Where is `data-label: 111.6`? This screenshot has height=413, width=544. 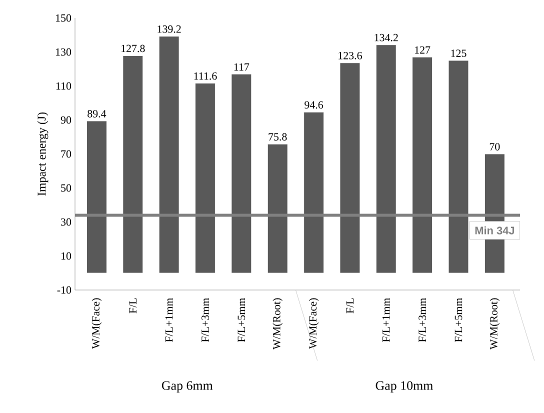
data-label: 111.6 is located at coordinates (205, 76).